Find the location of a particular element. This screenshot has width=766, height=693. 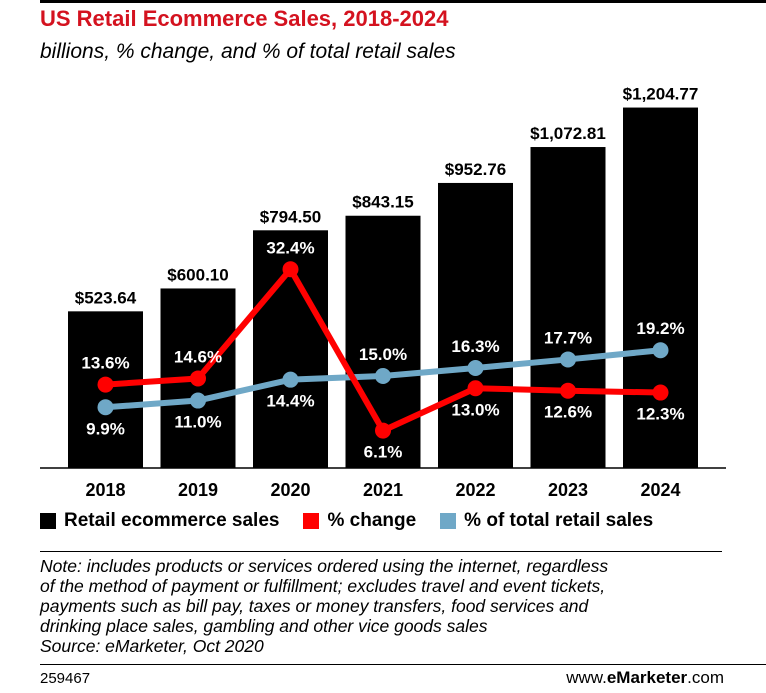

legend-item-percent-change: % change is located at coordinates (359, 521).